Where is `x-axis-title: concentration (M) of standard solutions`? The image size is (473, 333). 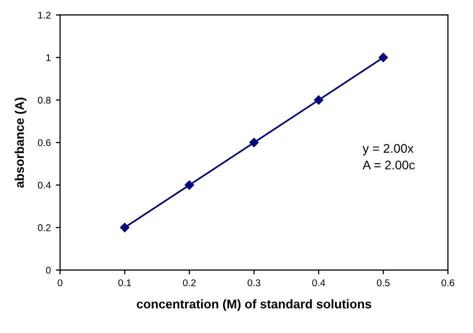 x-axis-title: concentration (M) of standard solutions is located at coordinates (254, 305).